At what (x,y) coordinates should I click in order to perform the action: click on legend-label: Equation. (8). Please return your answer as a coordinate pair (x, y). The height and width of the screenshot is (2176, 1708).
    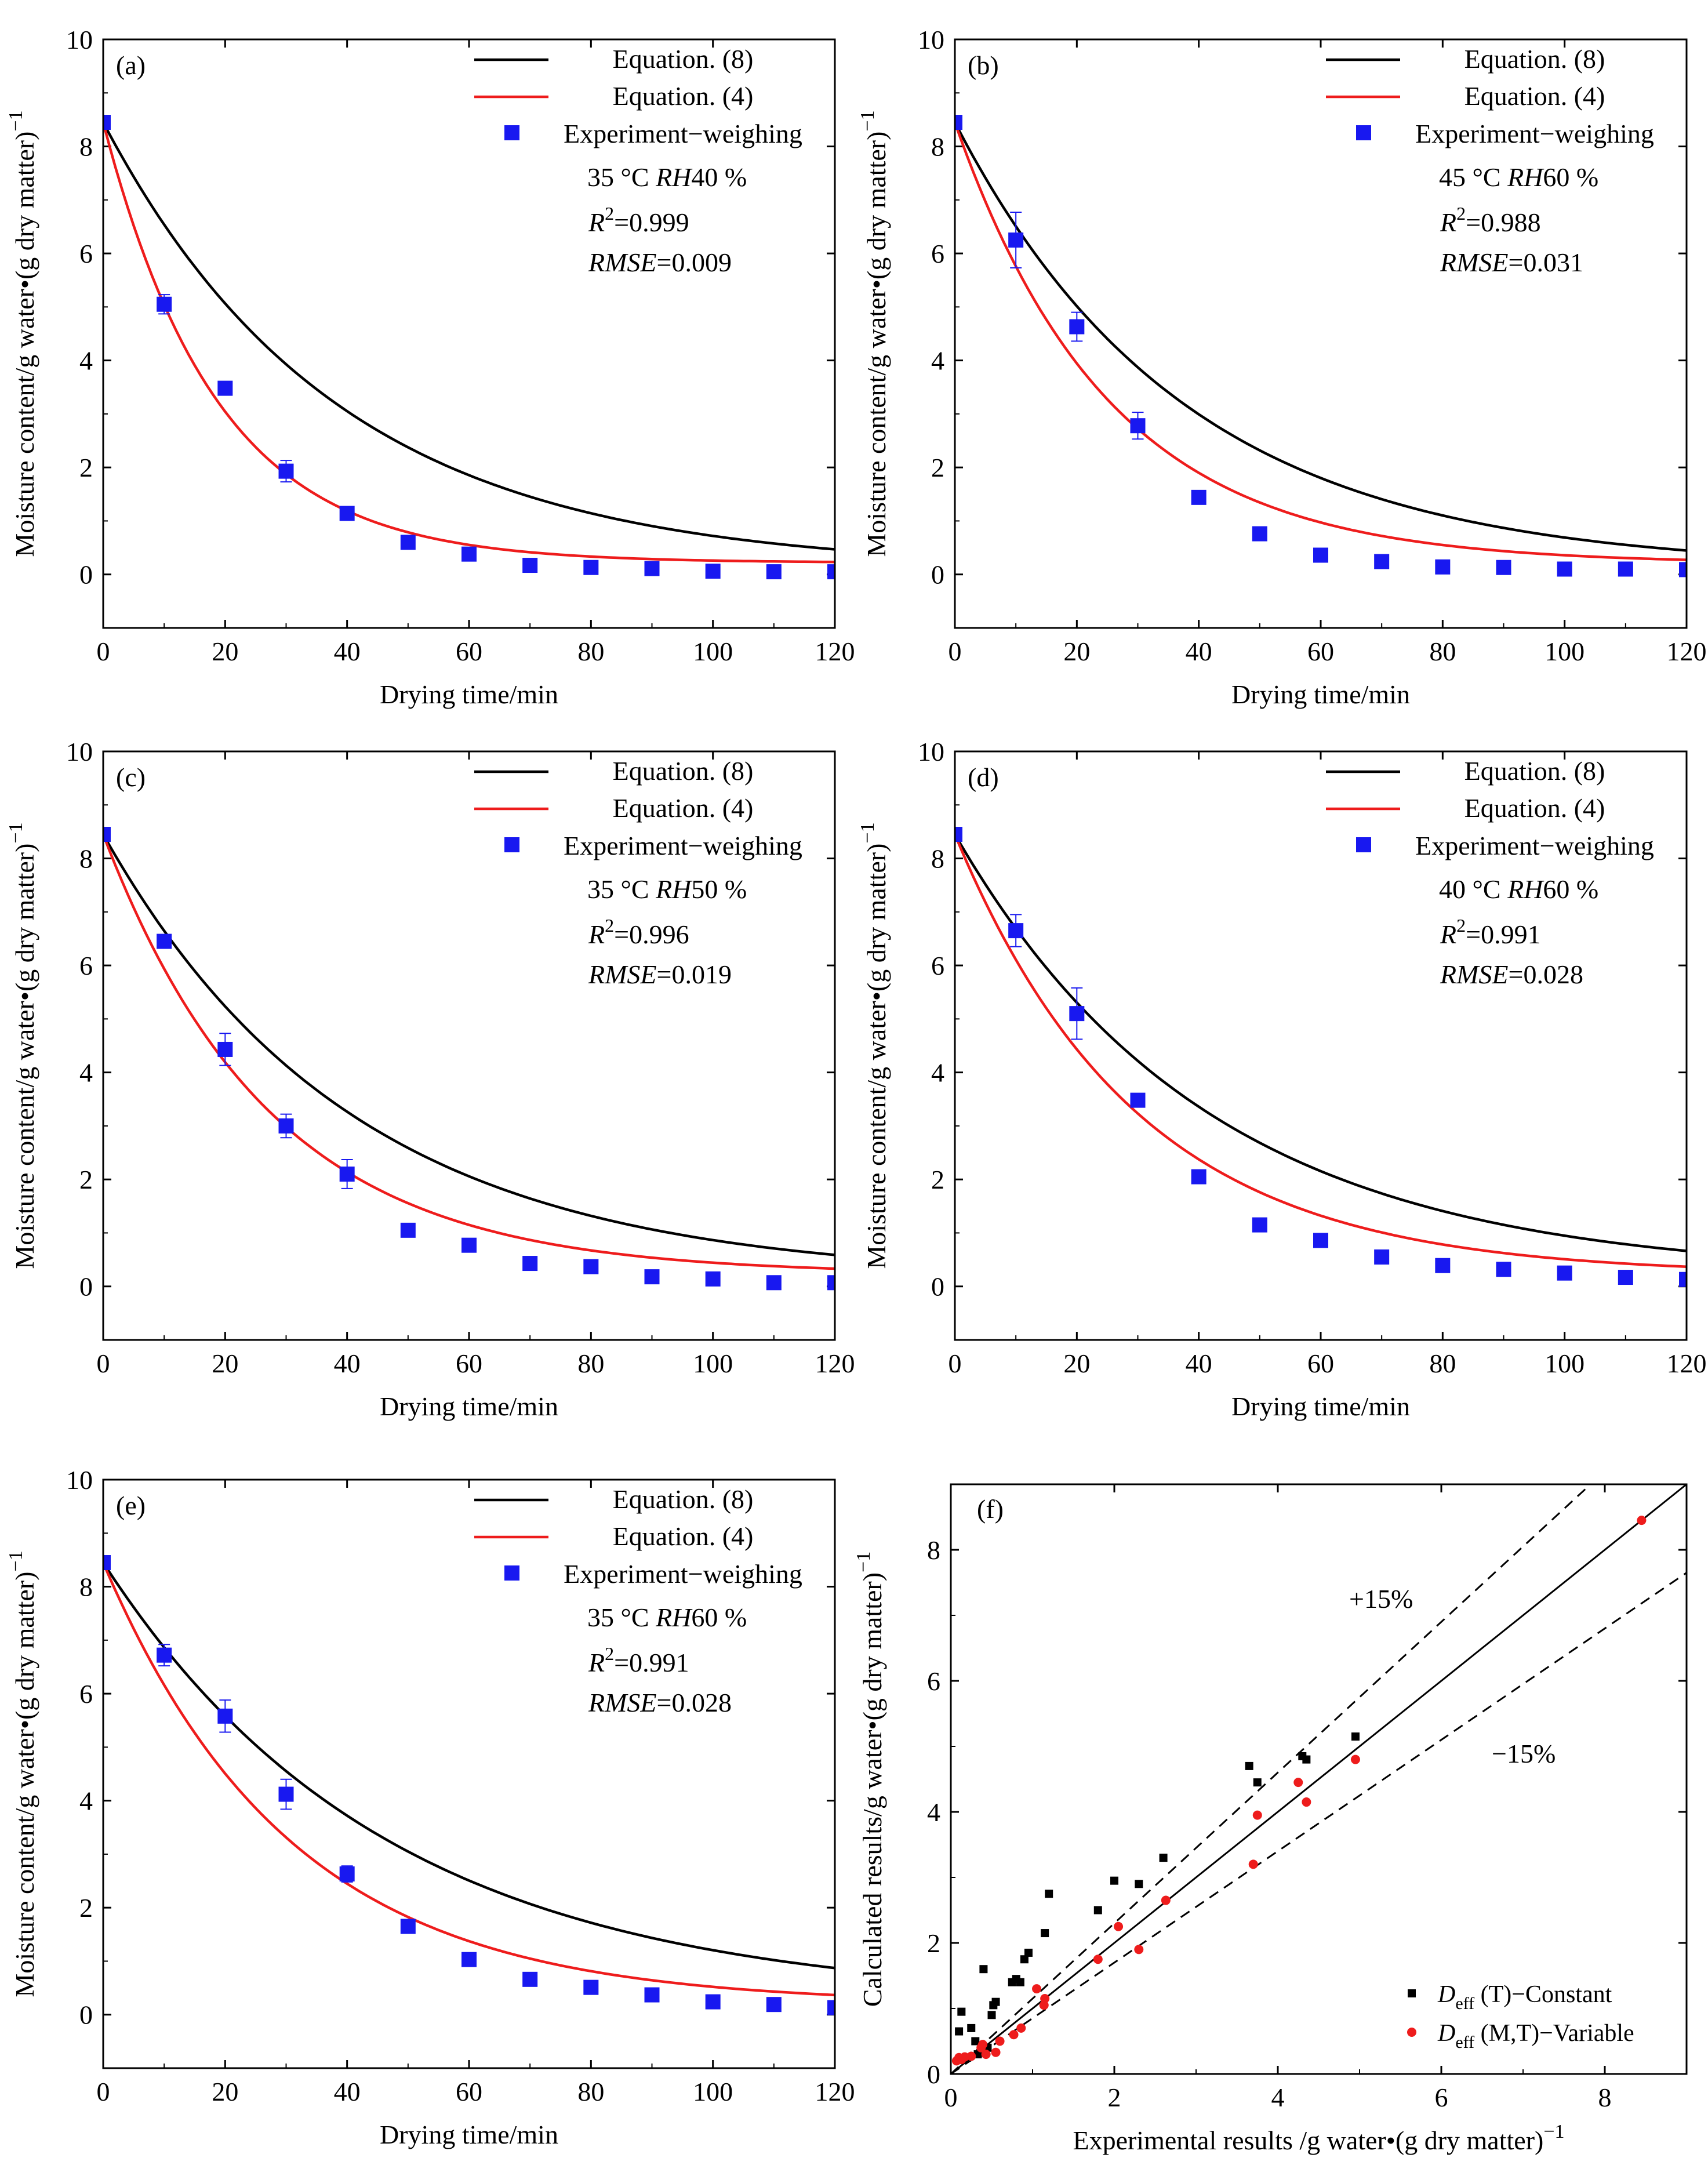
    Looking at the image, I should click on (1534, 59).